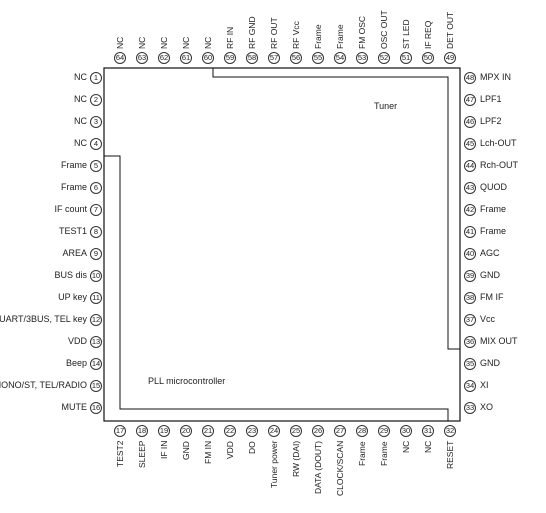 The image size is (546, 513). I want to click on pin-5: 5, so click(96, 166).